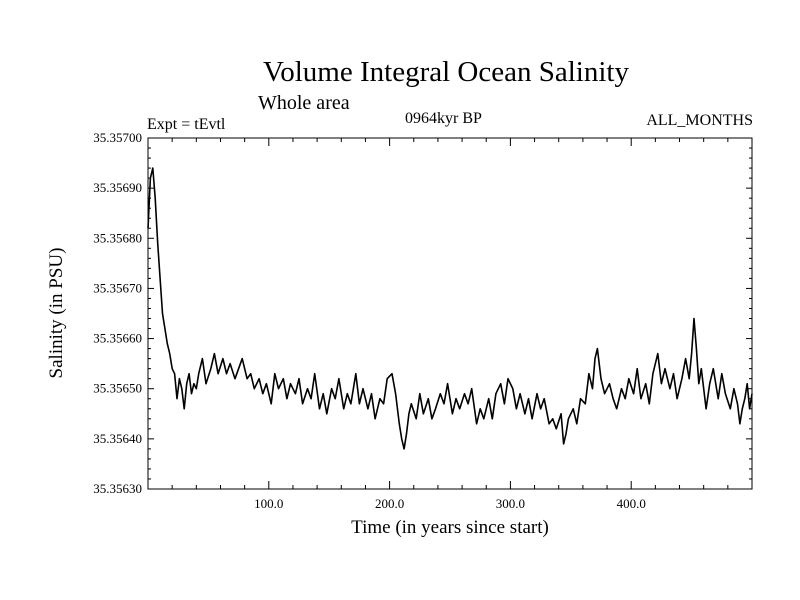 This screenshot has width=800, height=600. What do you see at coordinates (304, 103) in the screenshot?
I see `chart-subtitle: Whole area` at bounding box center [304, 103].